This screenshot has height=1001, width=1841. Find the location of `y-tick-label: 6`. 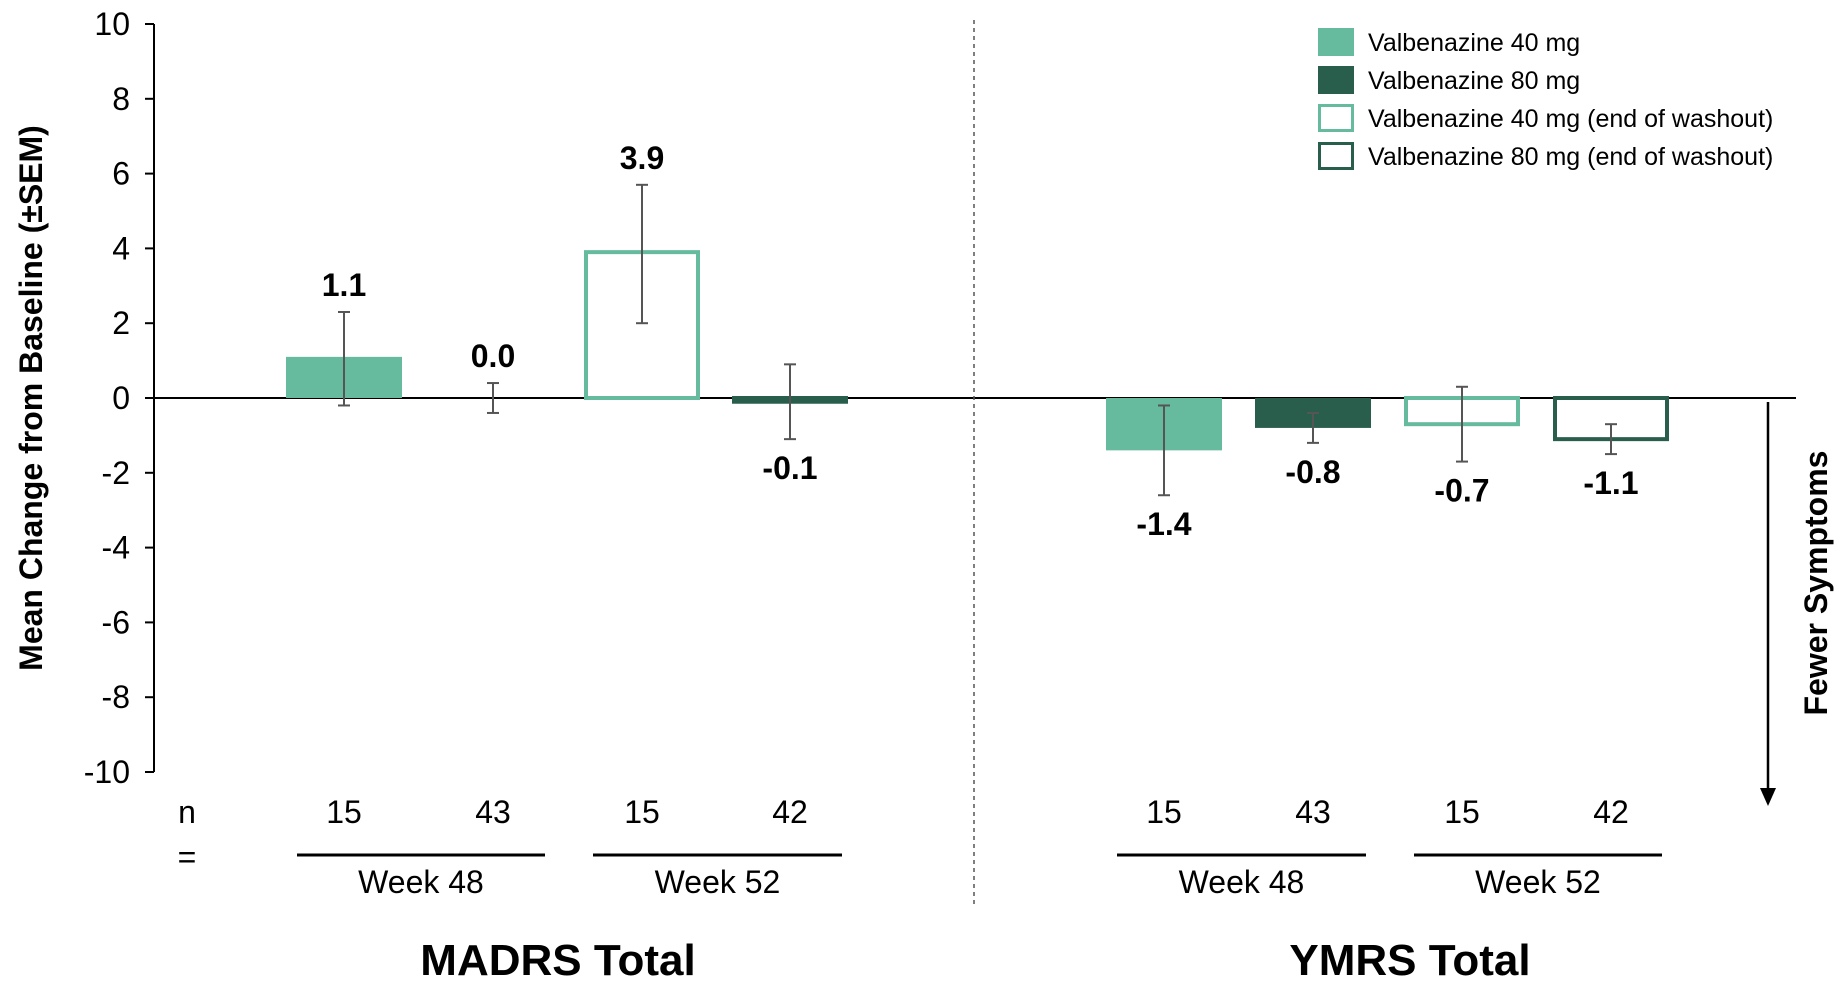

y-tick-label: 6 is located at coordinates (121, 174).